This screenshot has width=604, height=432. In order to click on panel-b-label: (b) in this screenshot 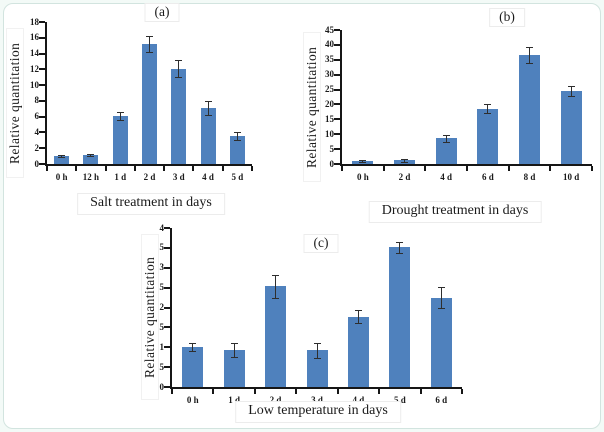, I will do `click(507, 17)`.